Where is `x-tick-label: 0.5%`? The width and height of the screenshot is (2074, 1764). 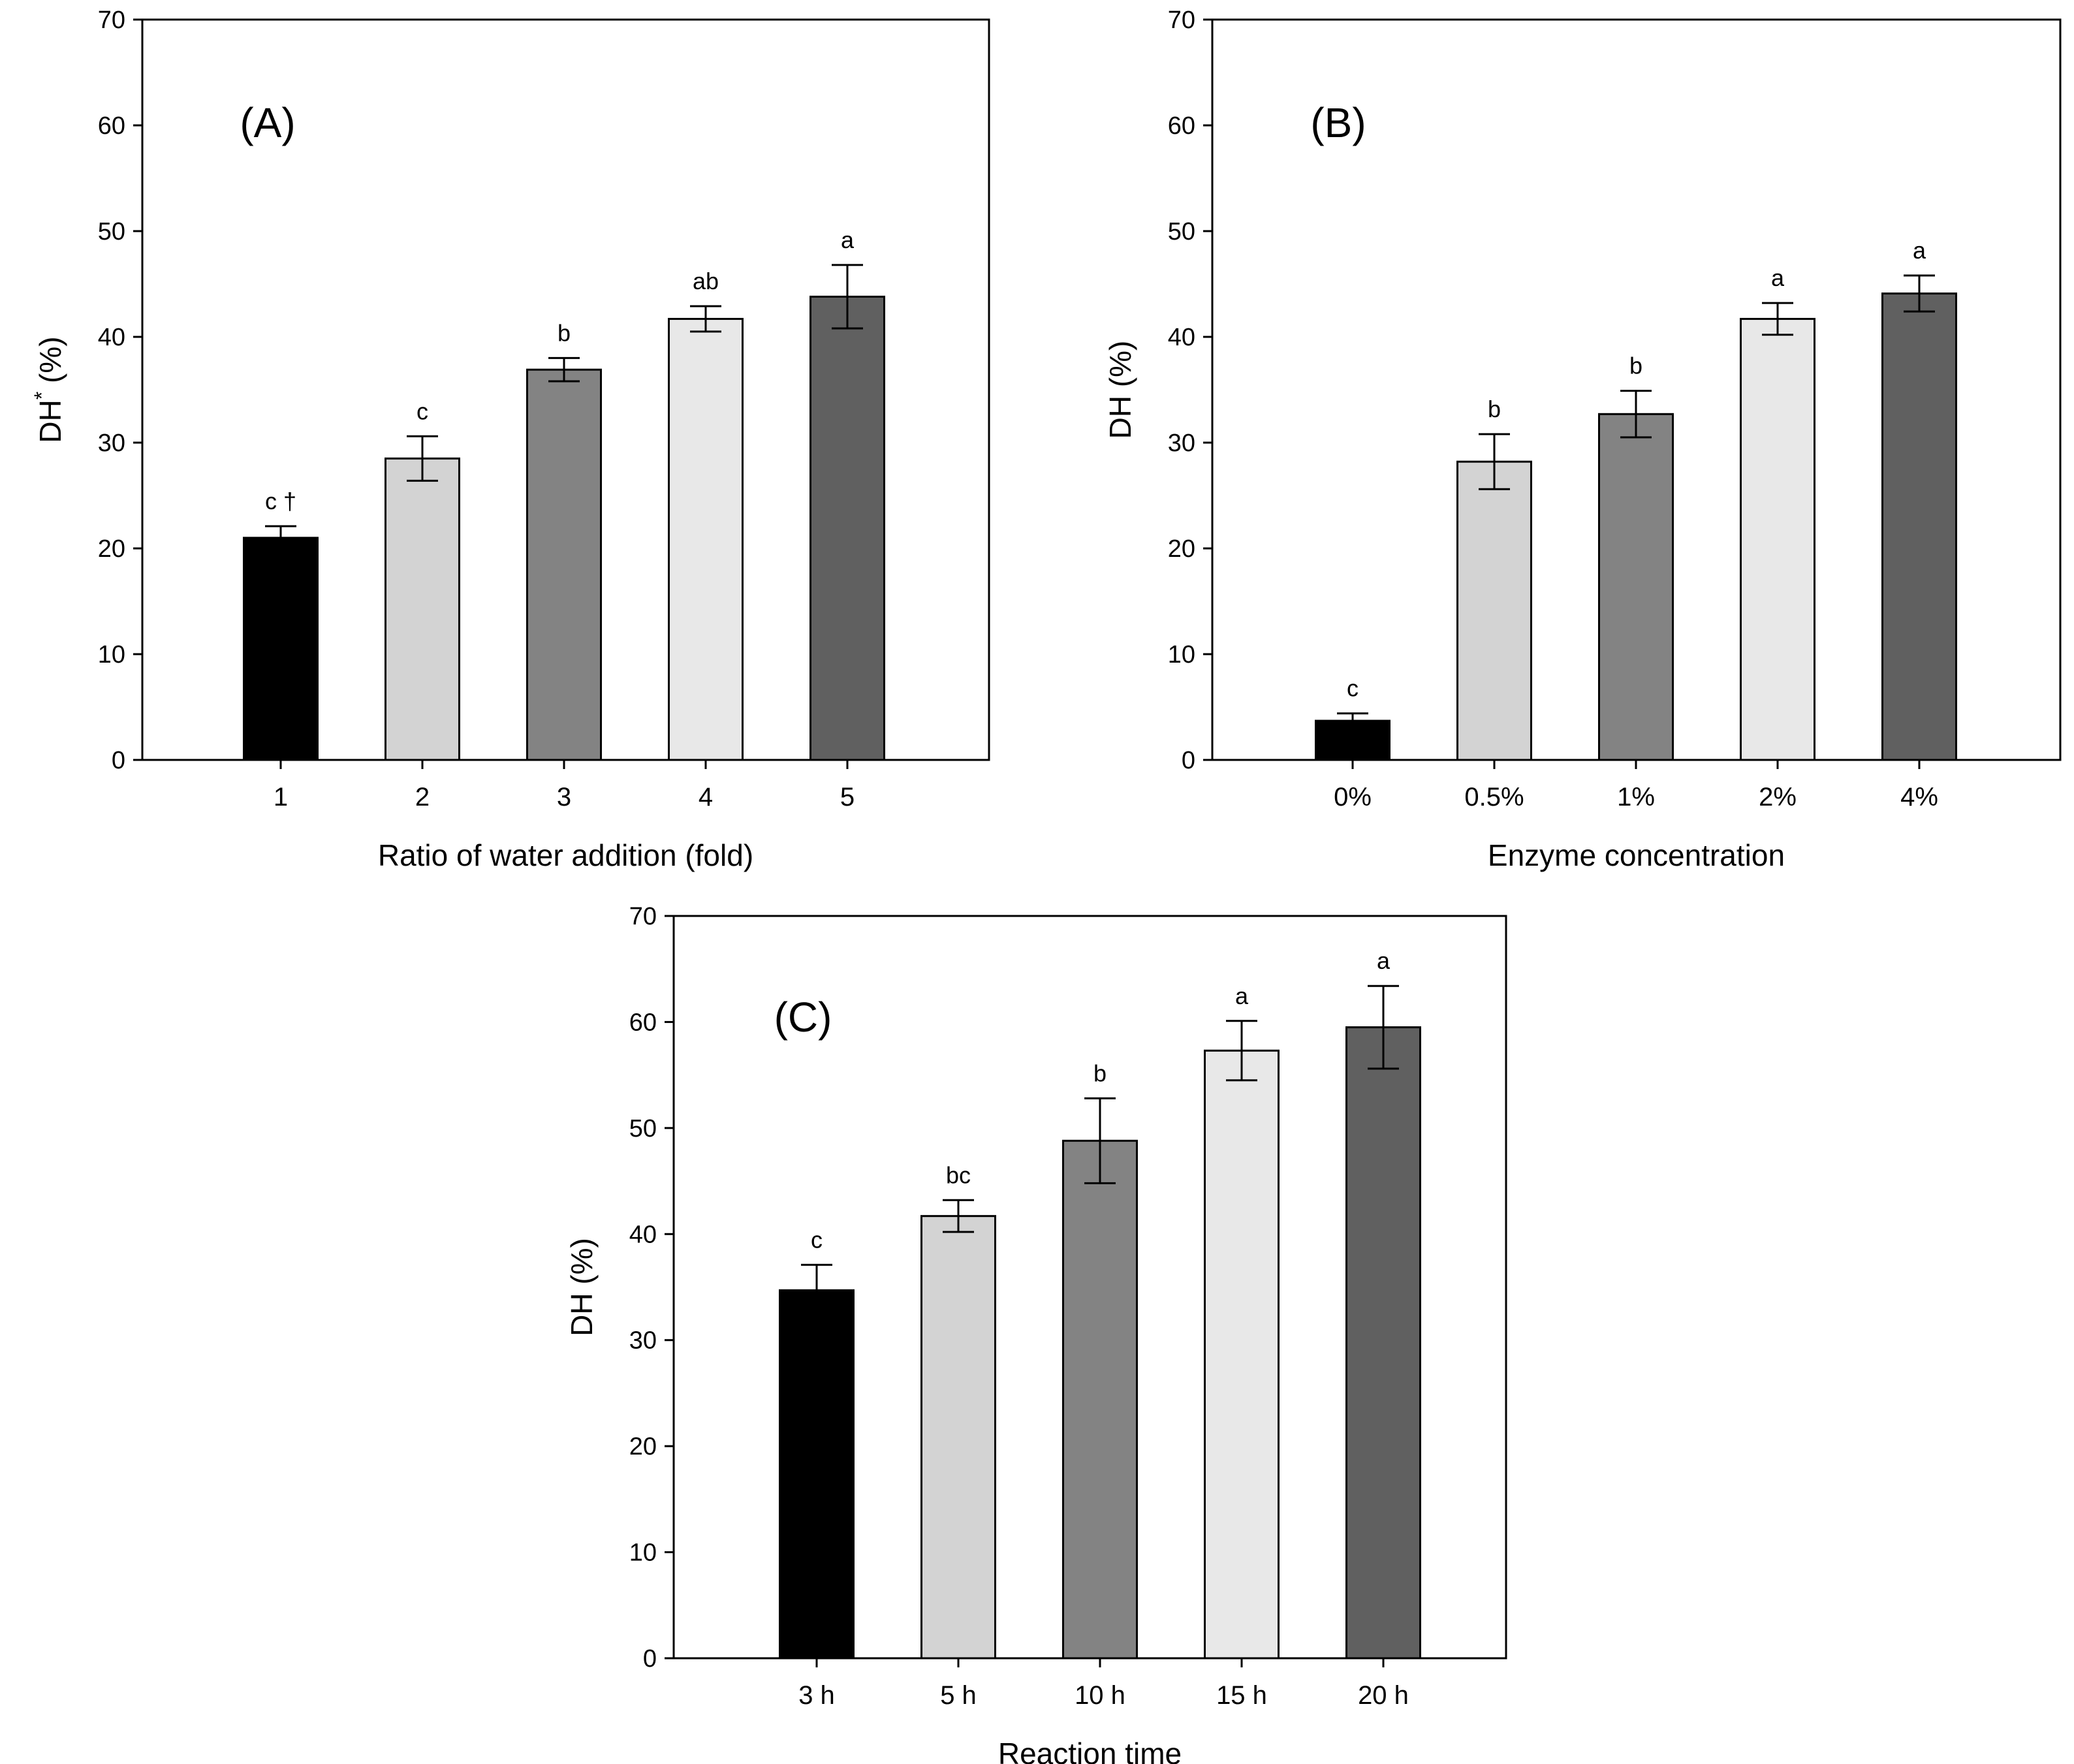
x-tick-label: 0.5% is located at coordinates (1494, 797).